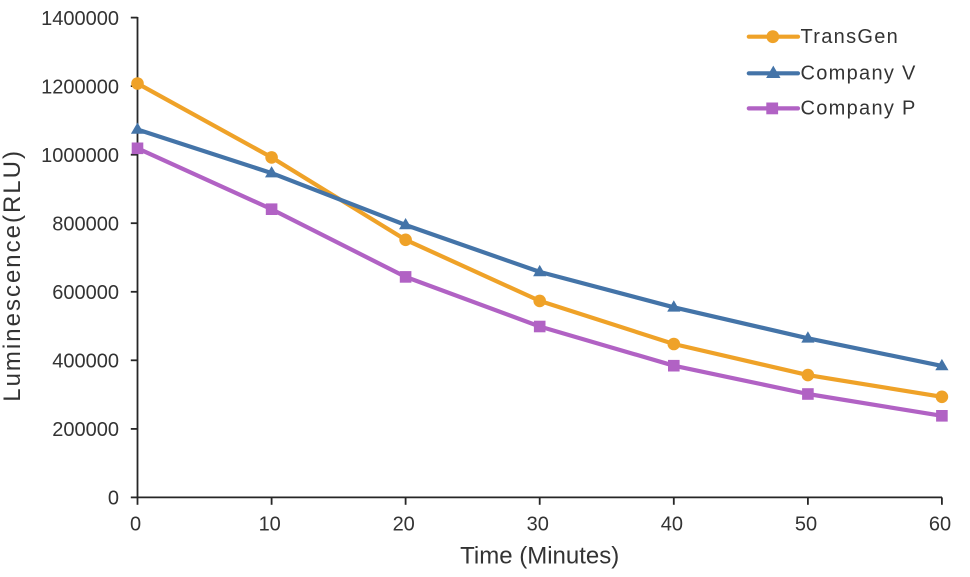  Describe the element at coordinates (85, 362) in the screenshot. I see `svg-text: 400000` at that location.